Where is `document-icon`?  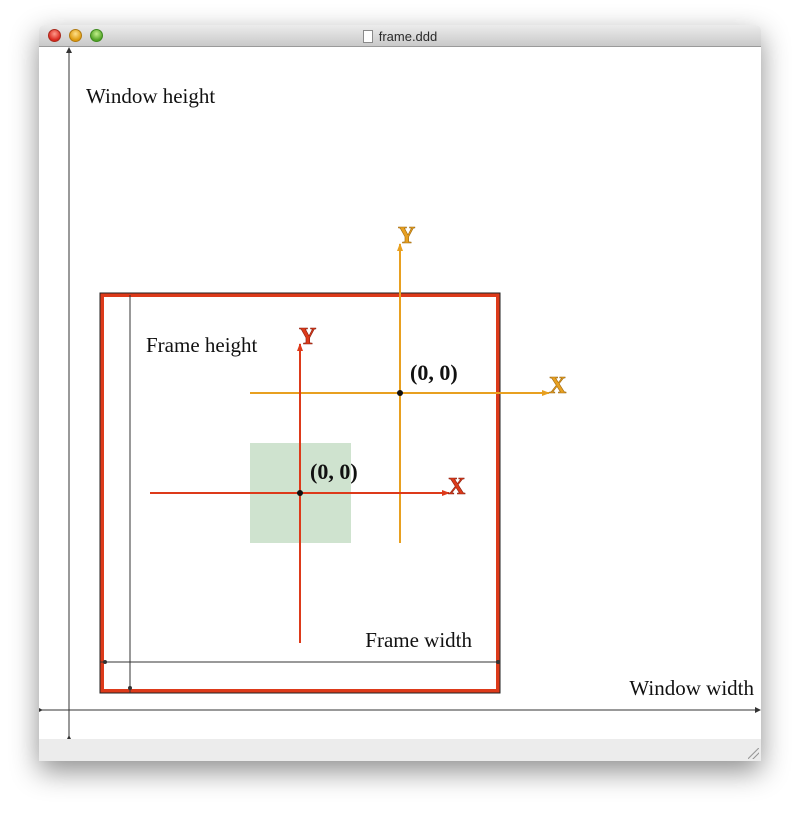
document-icon is located at coordinates (367, 36).